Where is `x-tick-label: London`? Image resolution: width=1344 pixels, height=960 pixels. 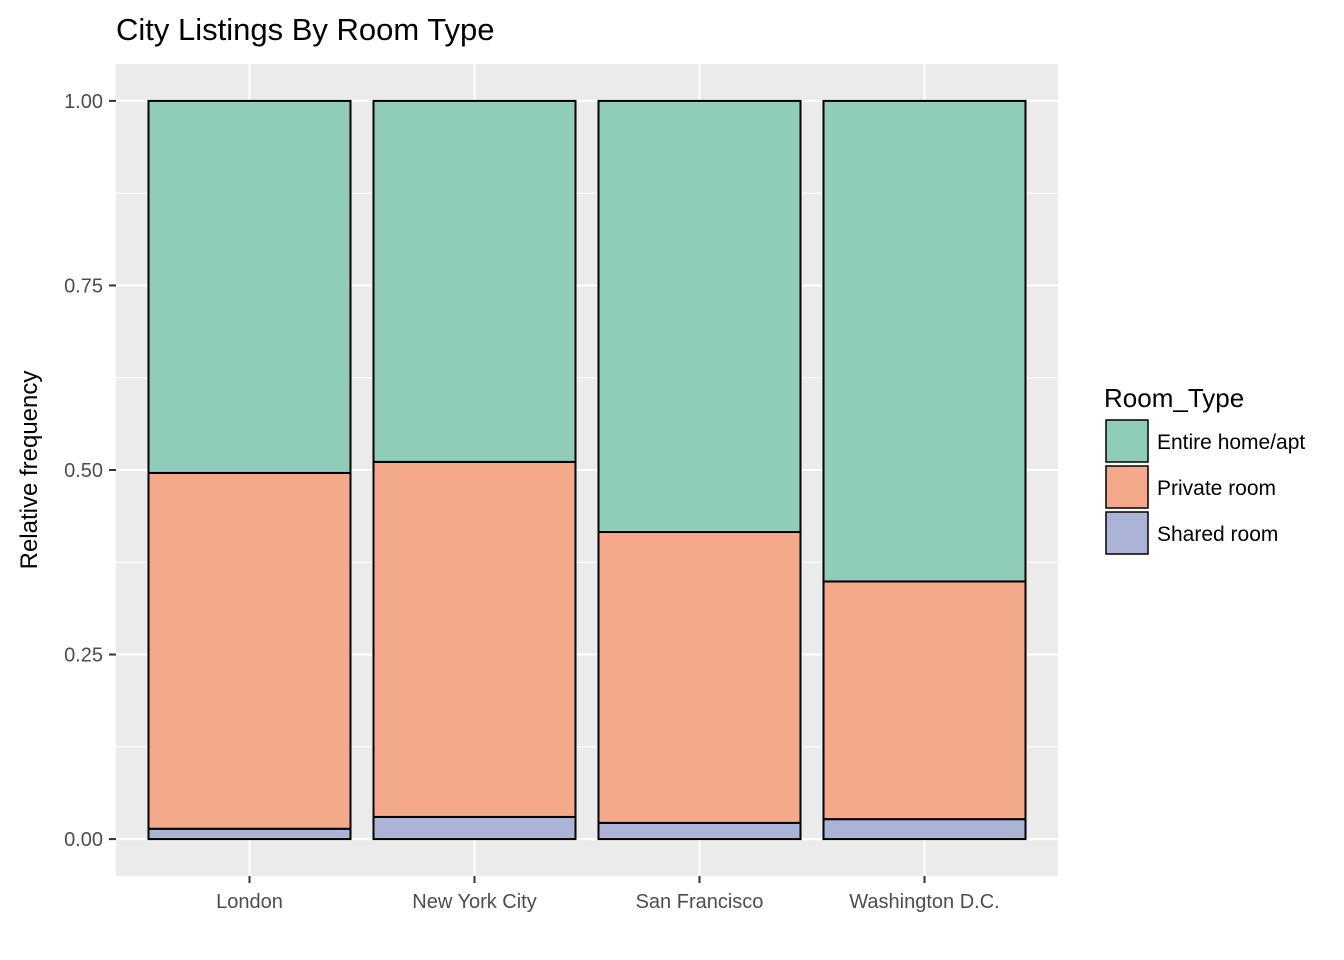
x-tick-label: London is located at coordinates (249, 902).